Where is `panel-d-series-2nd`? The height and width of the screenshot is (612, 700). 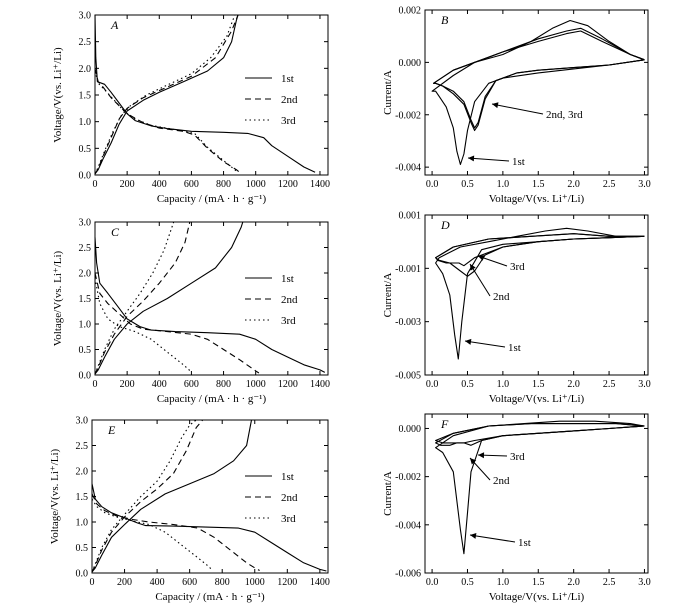 panel-d-series-2nd is located at coordinates (540, 250).